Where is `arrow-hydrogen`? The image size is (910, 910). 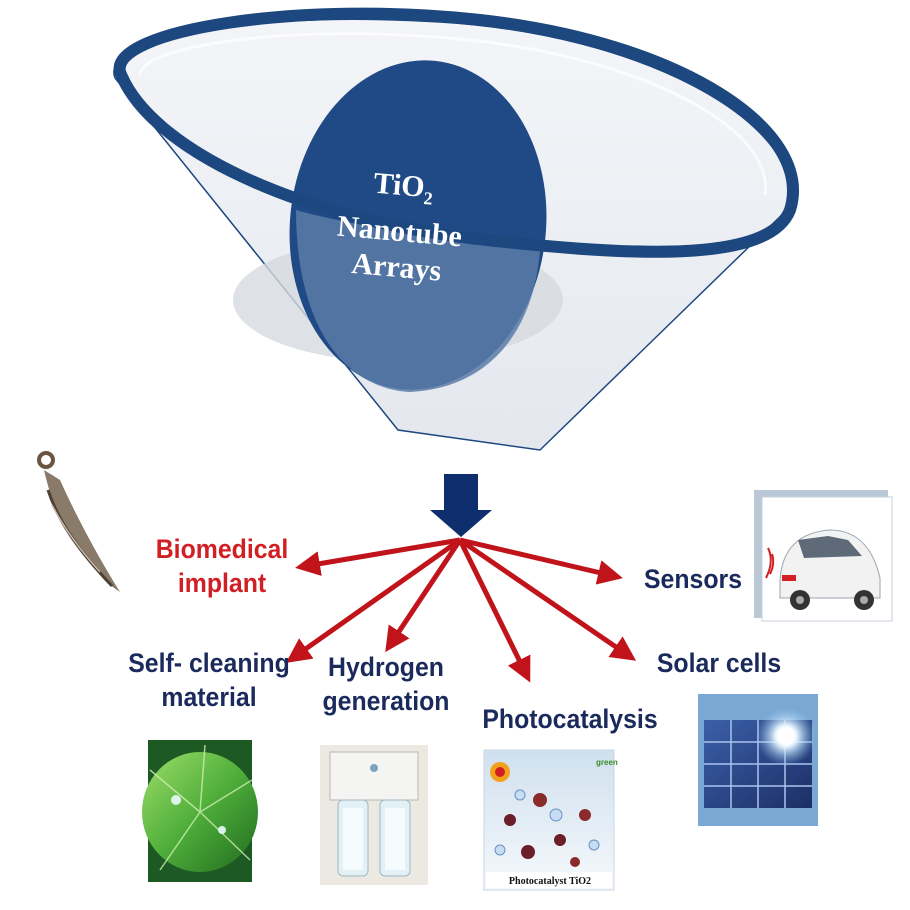
arrow-hydrogen is located at coordinates (424, 595).